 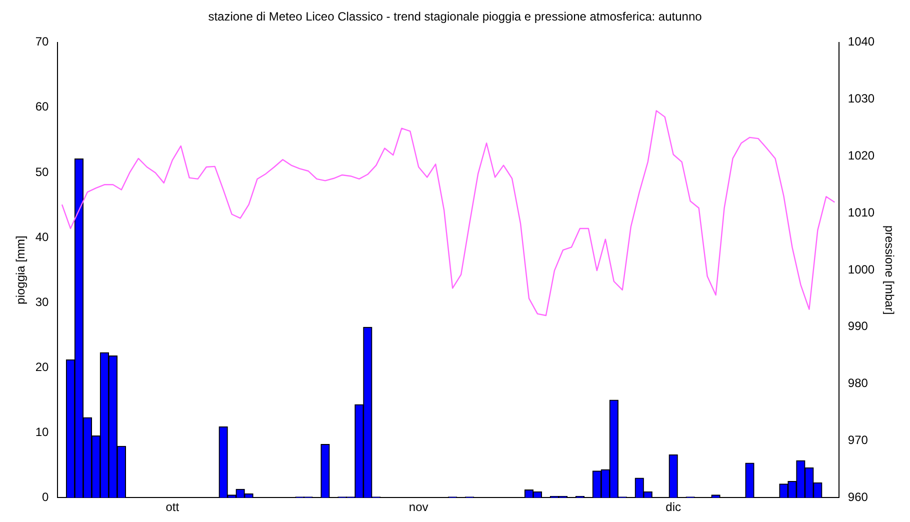 What do you see at coordinates (455, 17) in the screenshot?
I see `chart-title: stazione di Meteo Liceo Classico - trend stagionale pioggia e pressione atmosferica: autunno` at bounding box center [455, 17].